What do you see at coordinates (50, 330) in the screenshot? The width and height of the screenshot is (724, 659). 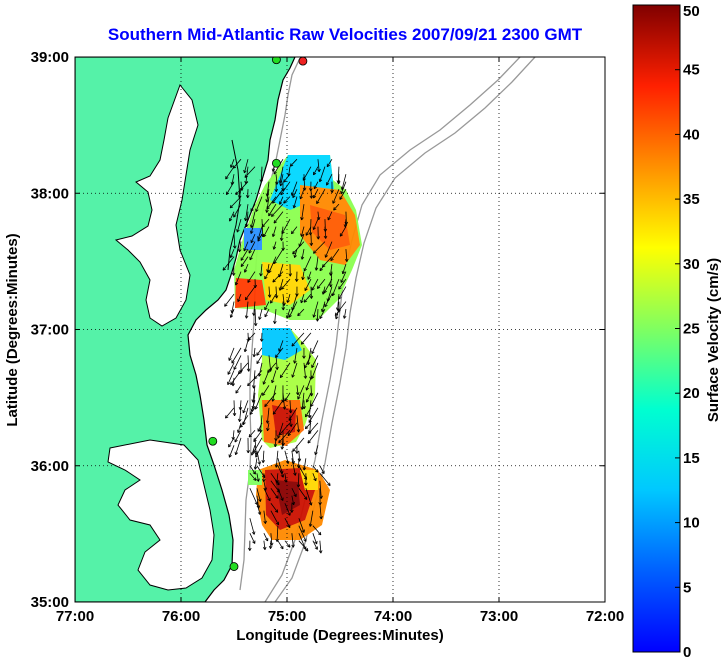 I see `y-tick-label: 37:00` at bounding box center [50, 330].